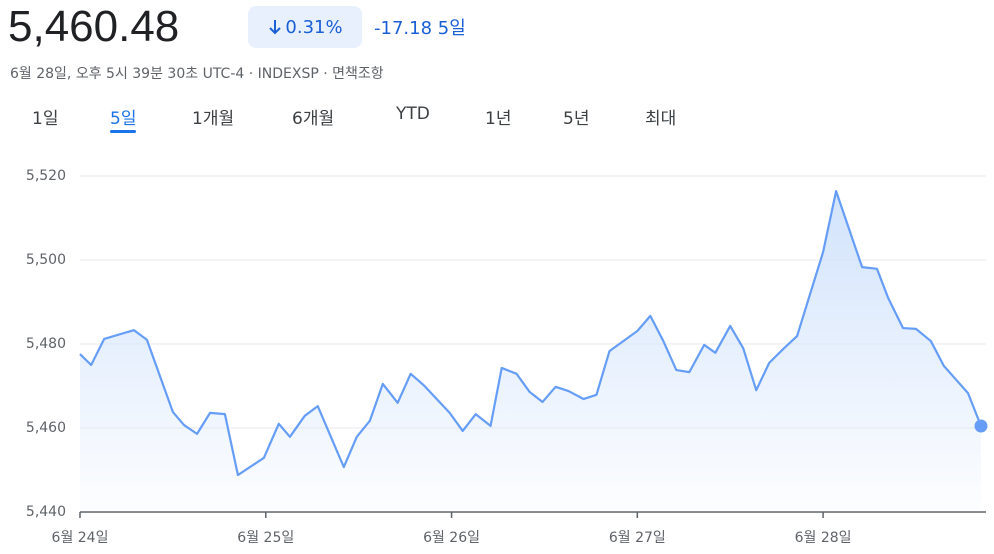 Image resolution: width=994 pixels, height=554 pixels. I want to click on tab-underline, so click(123, 131).